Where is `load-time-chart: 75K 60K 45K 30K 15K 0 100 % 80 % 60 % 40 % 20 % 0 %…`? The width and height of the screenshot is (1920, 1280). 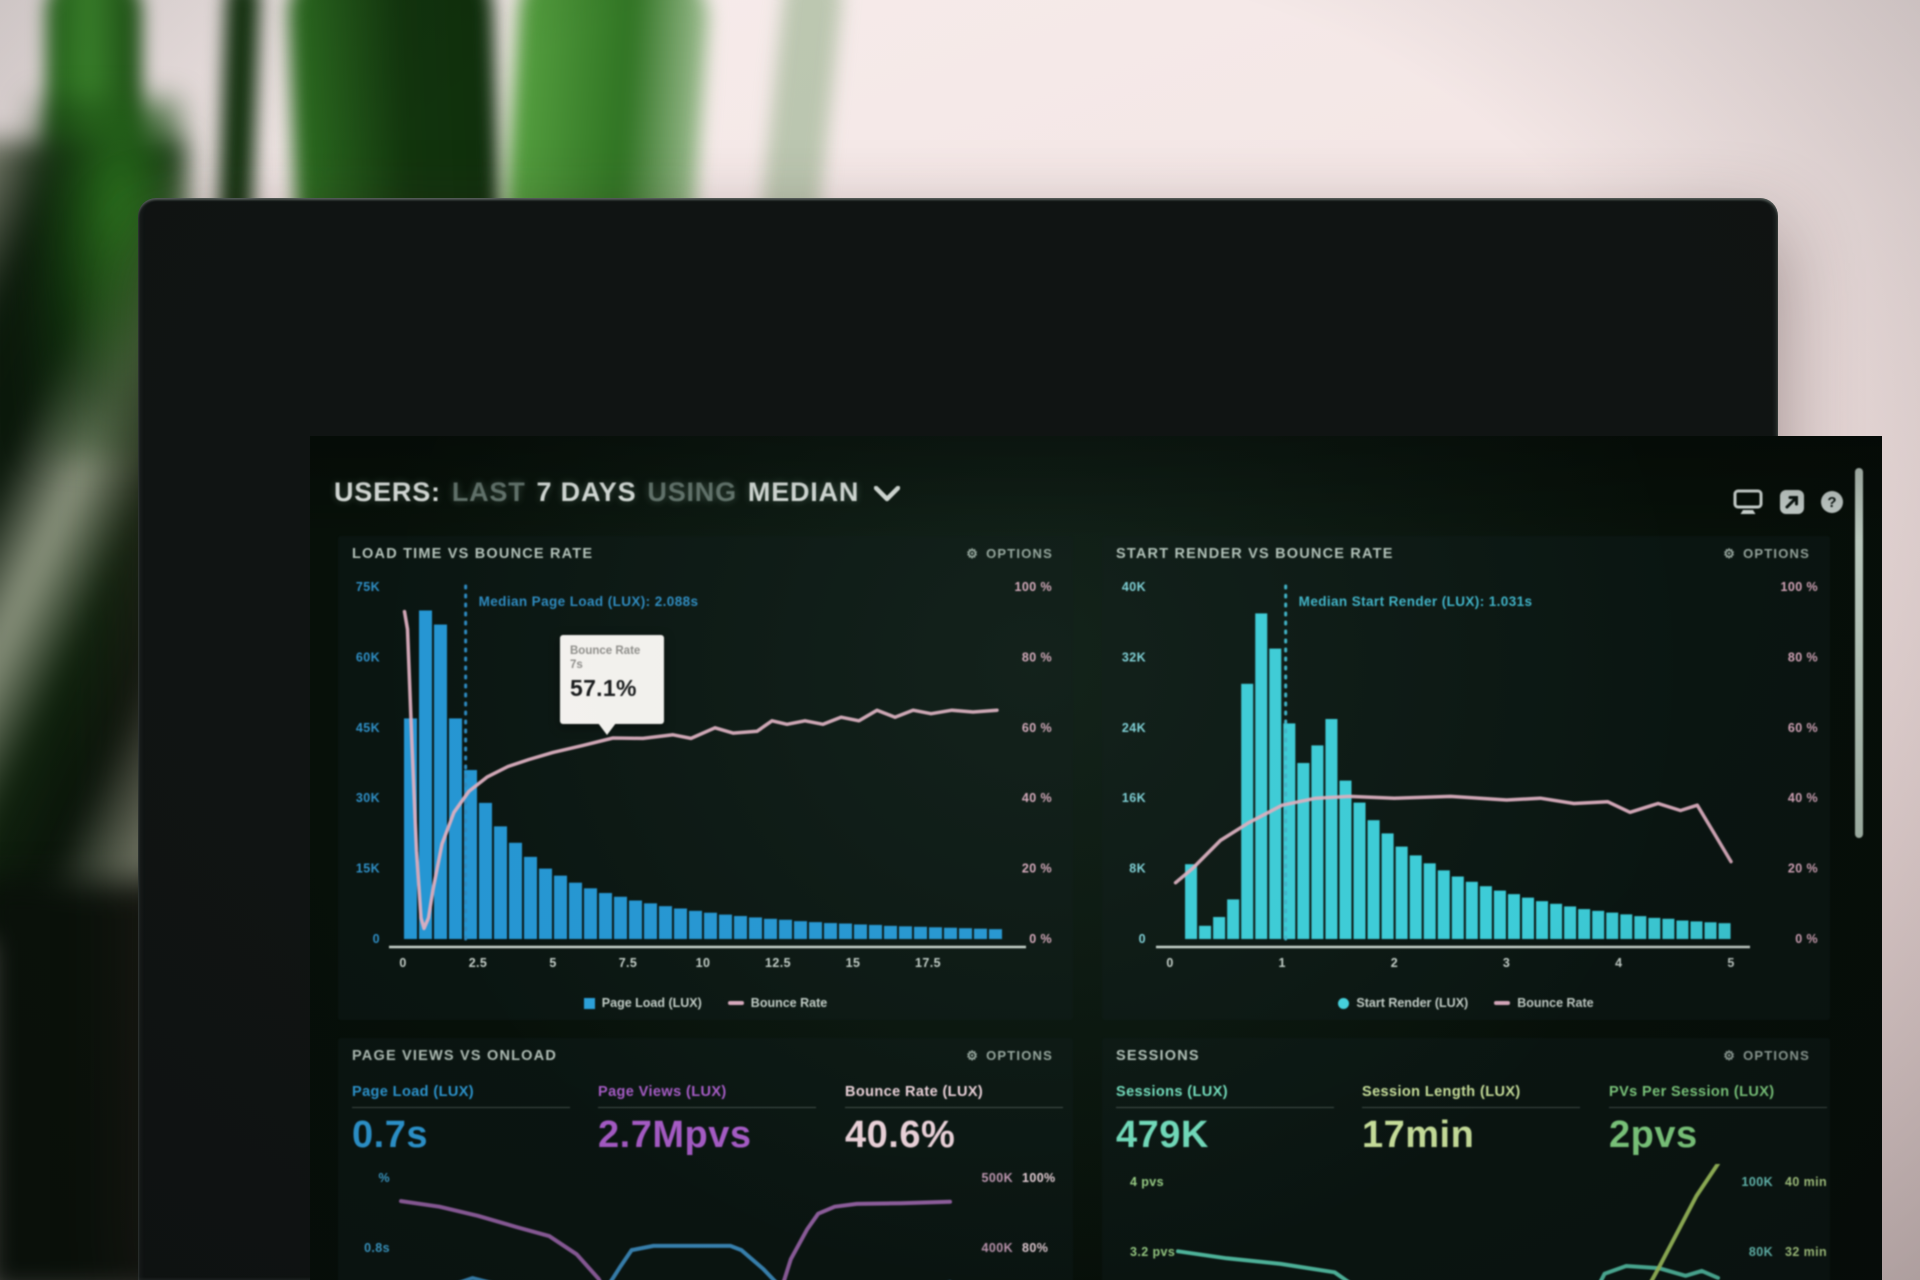
load-time-chart: 75K 60K 45K 30K 15K 0 100 % 80 % 60 % 40 % 20 % 0 %… is located at coordinates (704, 775).